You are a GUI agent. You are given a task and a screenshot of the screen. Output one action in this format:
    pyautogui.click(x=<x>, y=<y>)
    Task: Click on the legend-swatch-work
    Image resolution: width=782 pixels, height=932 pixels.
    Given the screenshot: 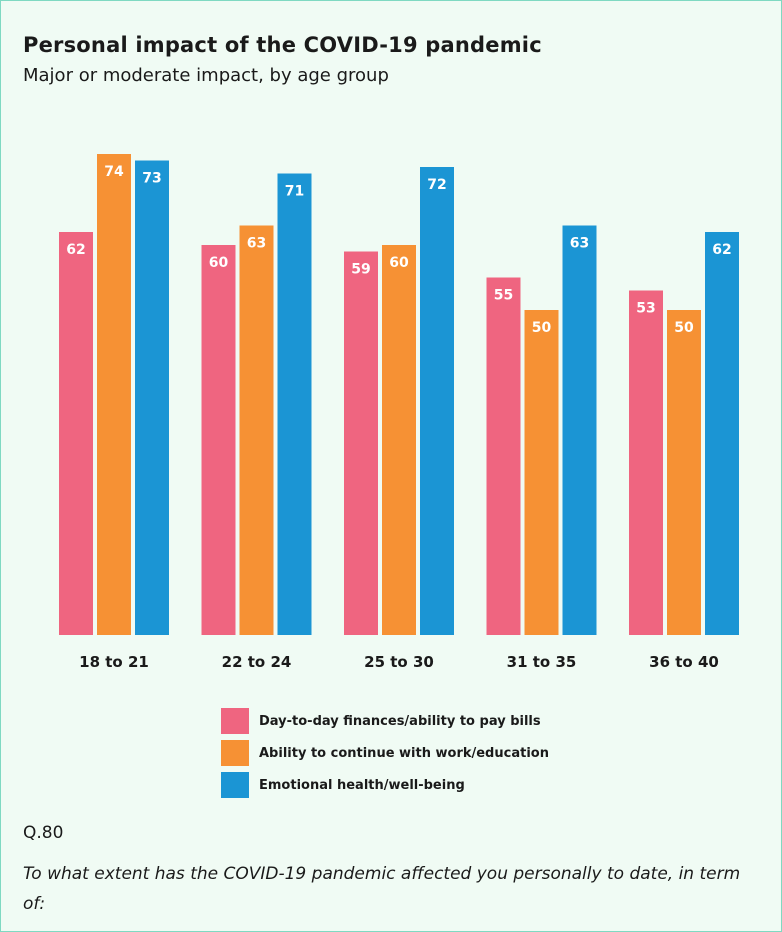 What is the action you would take?
    pyautogui.click(x=235, y=753)
    